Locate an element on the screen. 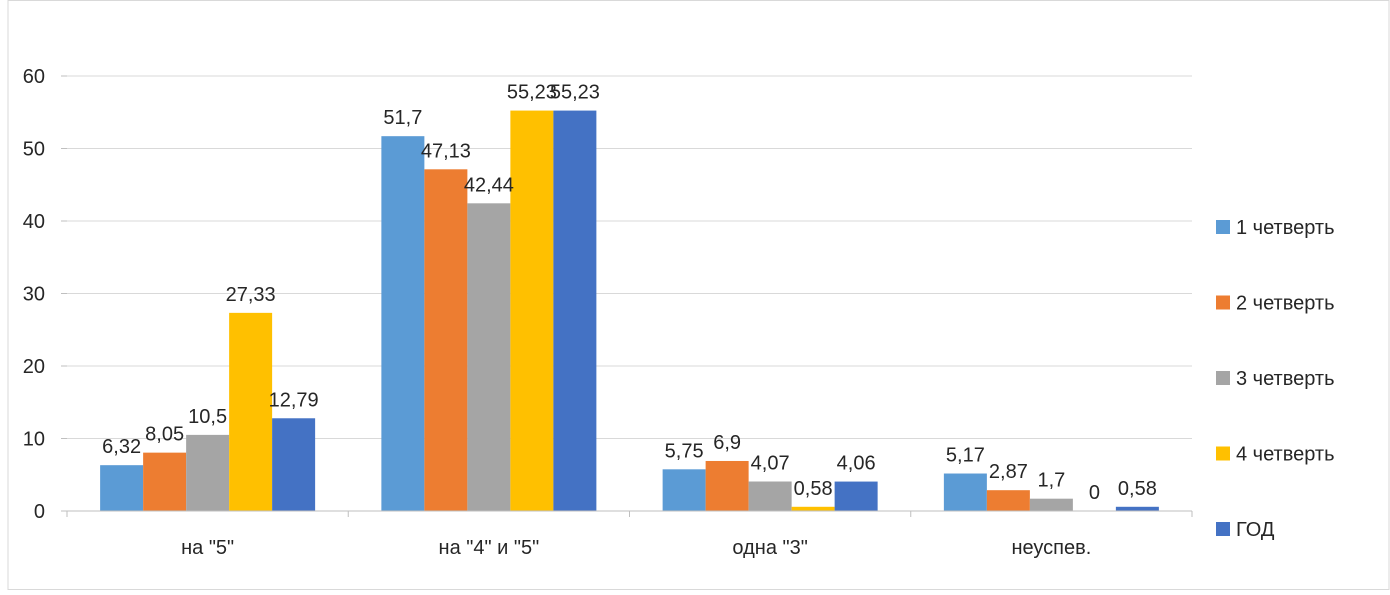 Image resolution: width=1390 pixels, height=595 pixels. data-label: 10,5 is located at coordinates (207, 417).